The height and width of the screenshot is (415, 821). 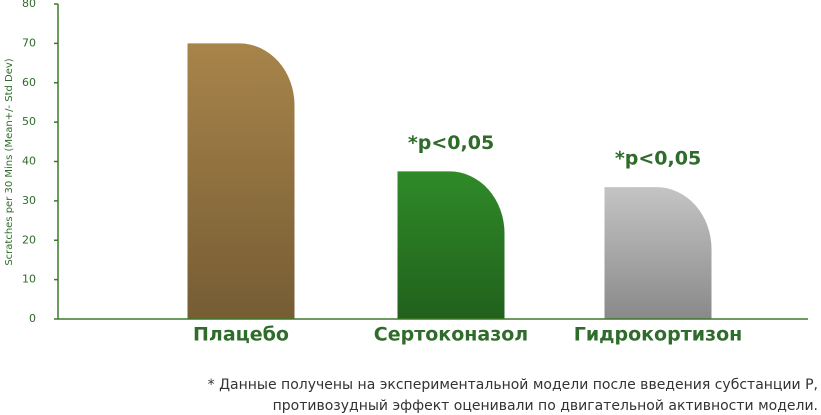 What do you see at coordinates (29, 82) in the screenshot?
I see `y-tick-label: 60` at bounding box center [29, 82].